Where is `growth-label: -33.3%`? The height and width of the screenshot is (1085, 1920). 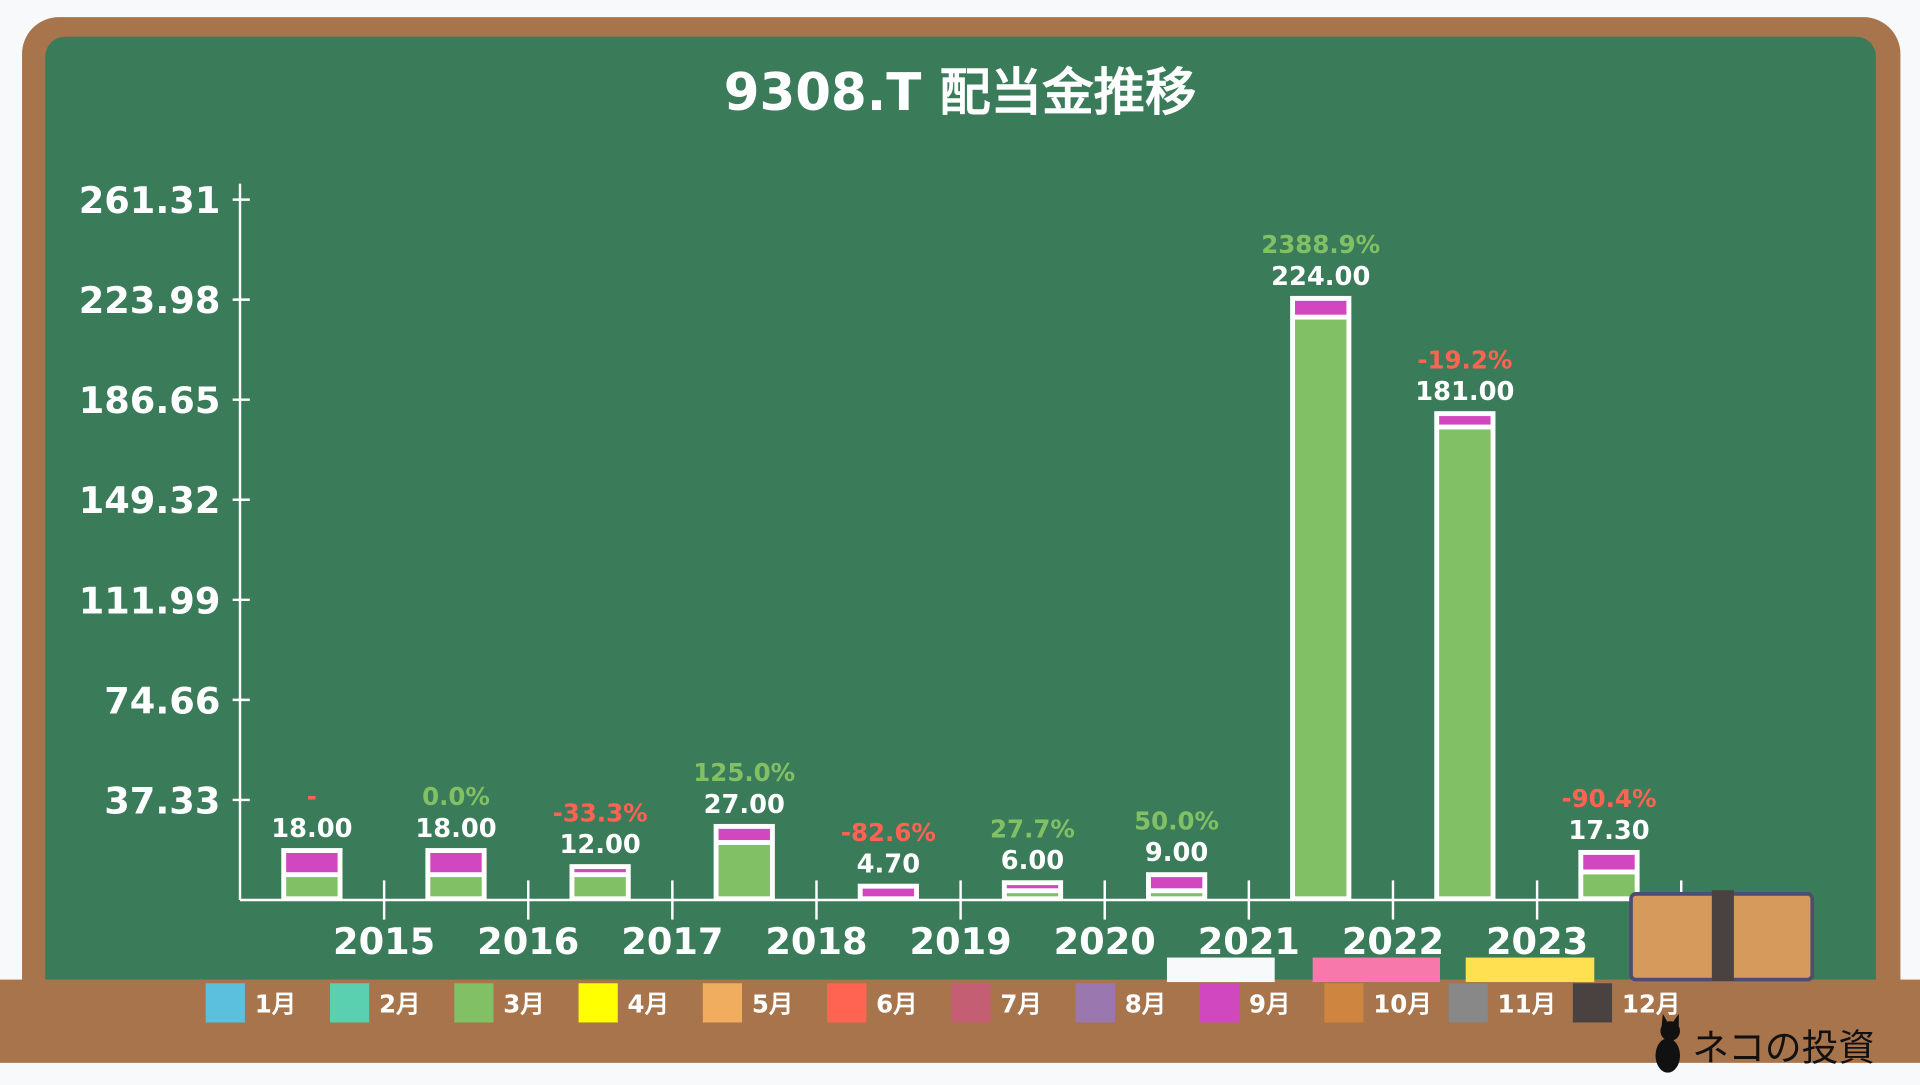
growth-label: -33.3% is located at coordinates (600, 812).